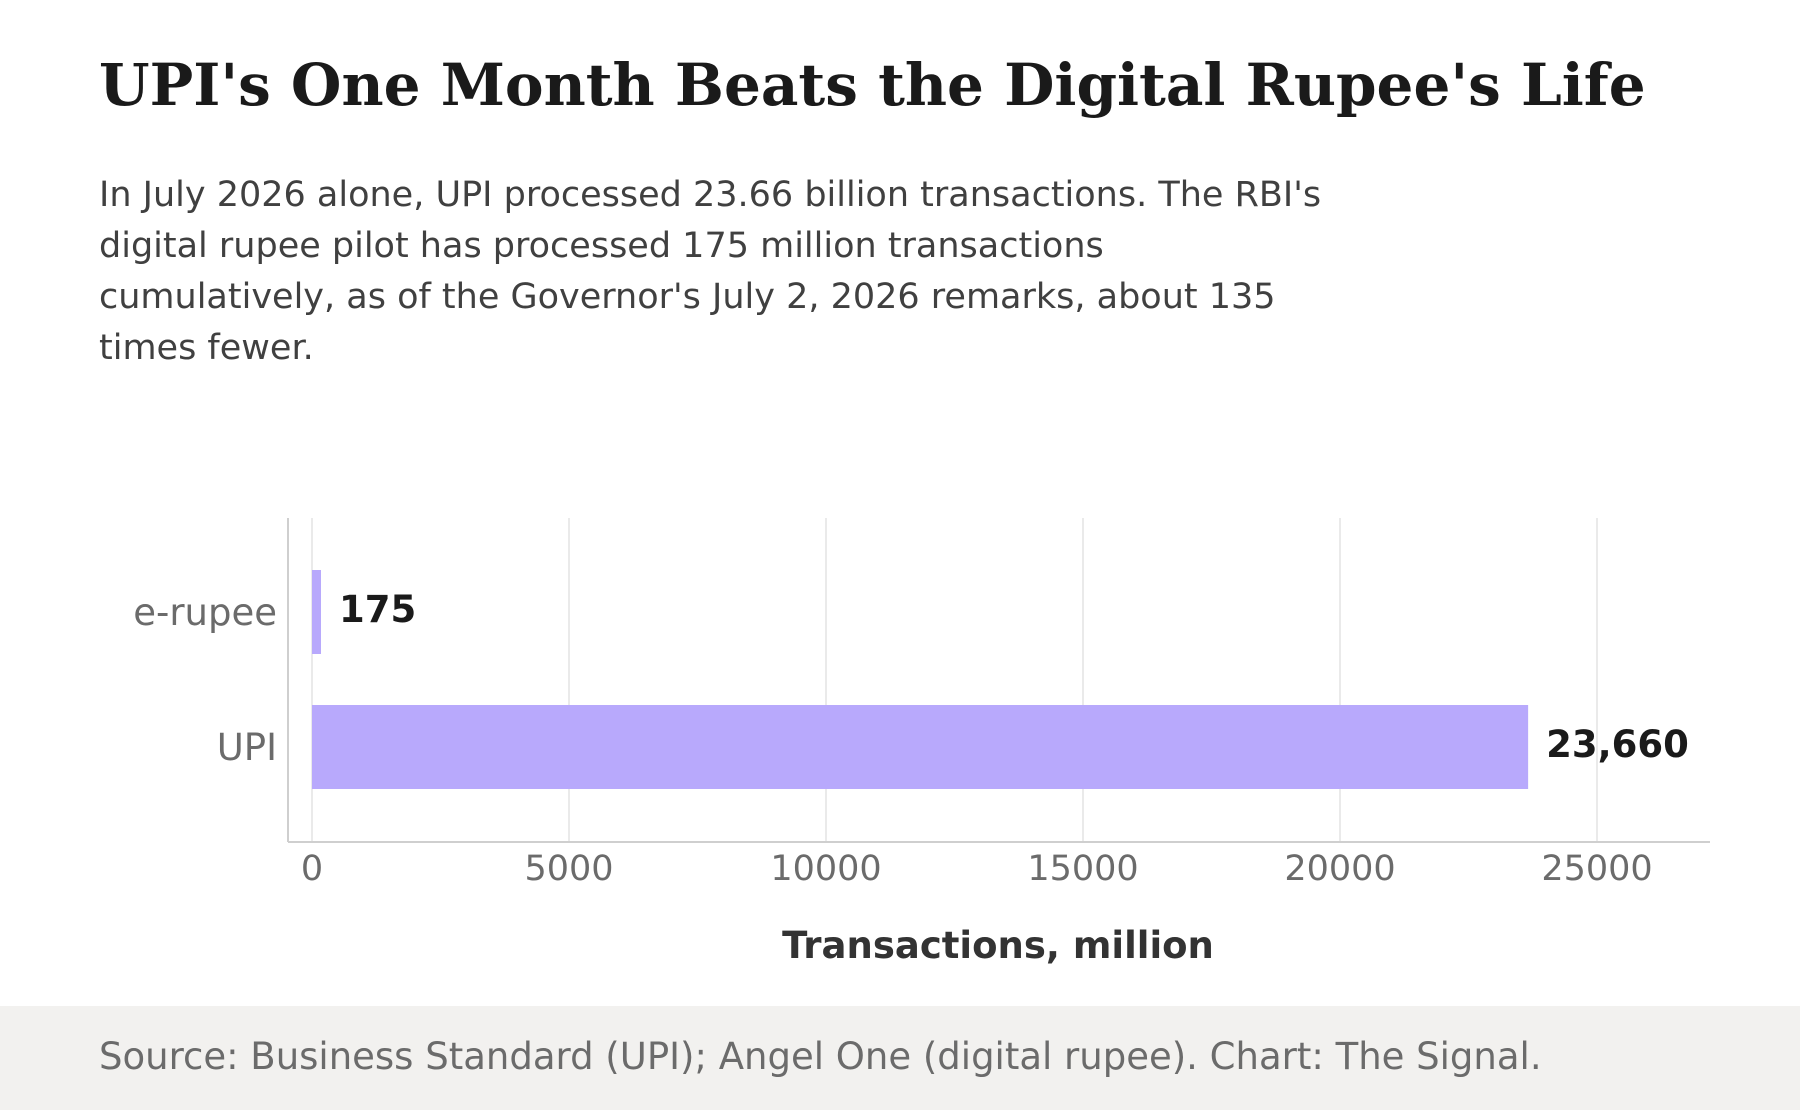  What do you see at coordinates (1596, 869) in the screenshot?
I see `x-tick-label: 25000` at bounding box center [1596, 869].